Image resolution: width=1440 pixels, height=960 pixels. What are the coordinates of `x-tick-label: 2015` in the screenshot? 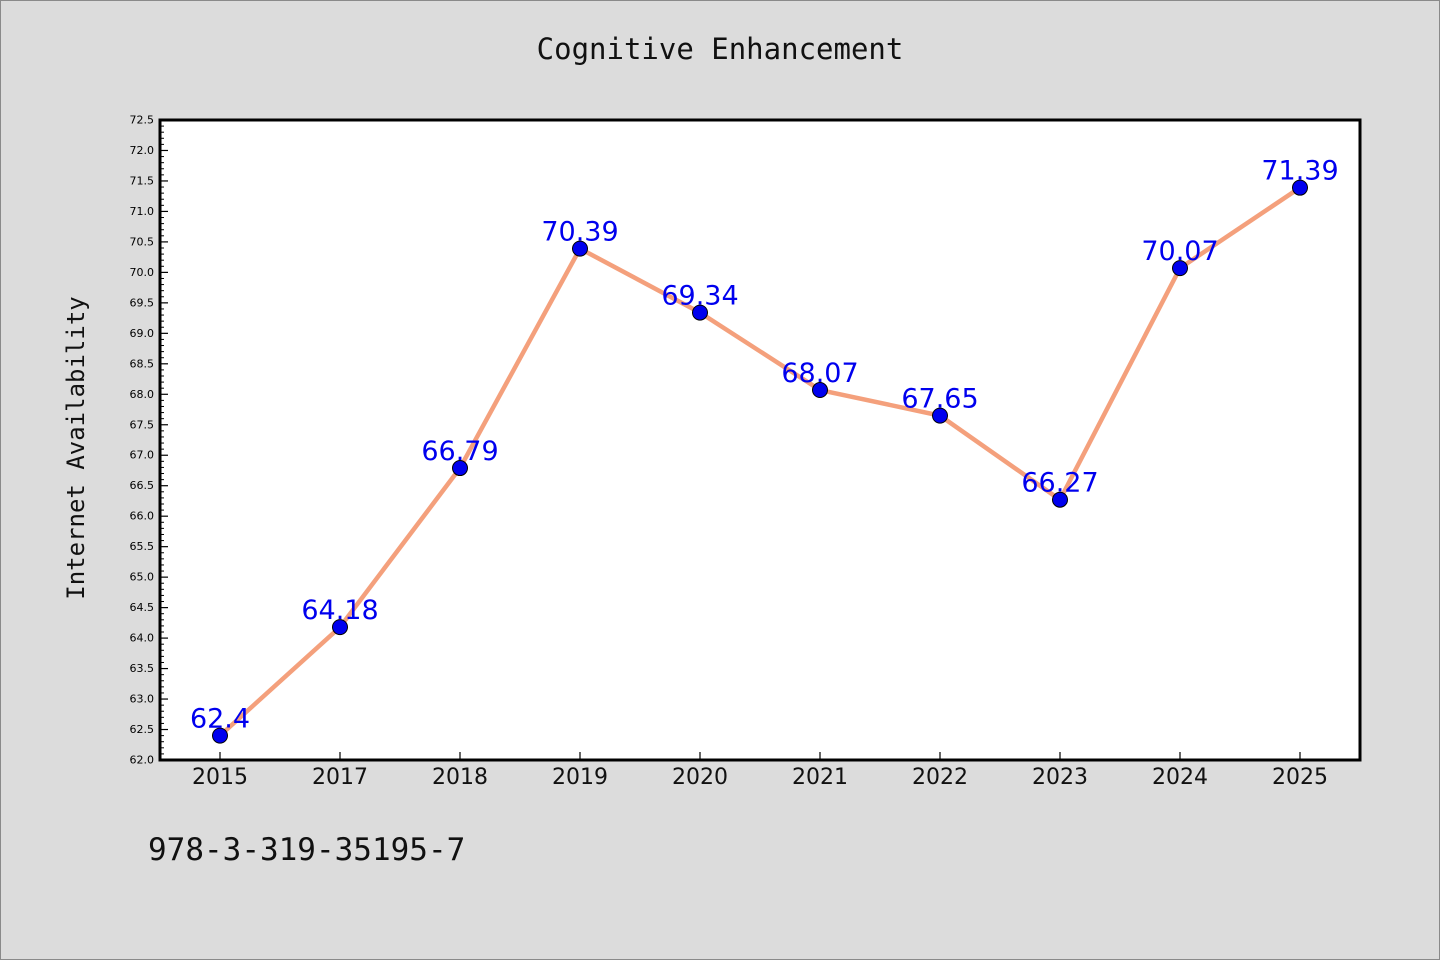 It's located at (220, 777).